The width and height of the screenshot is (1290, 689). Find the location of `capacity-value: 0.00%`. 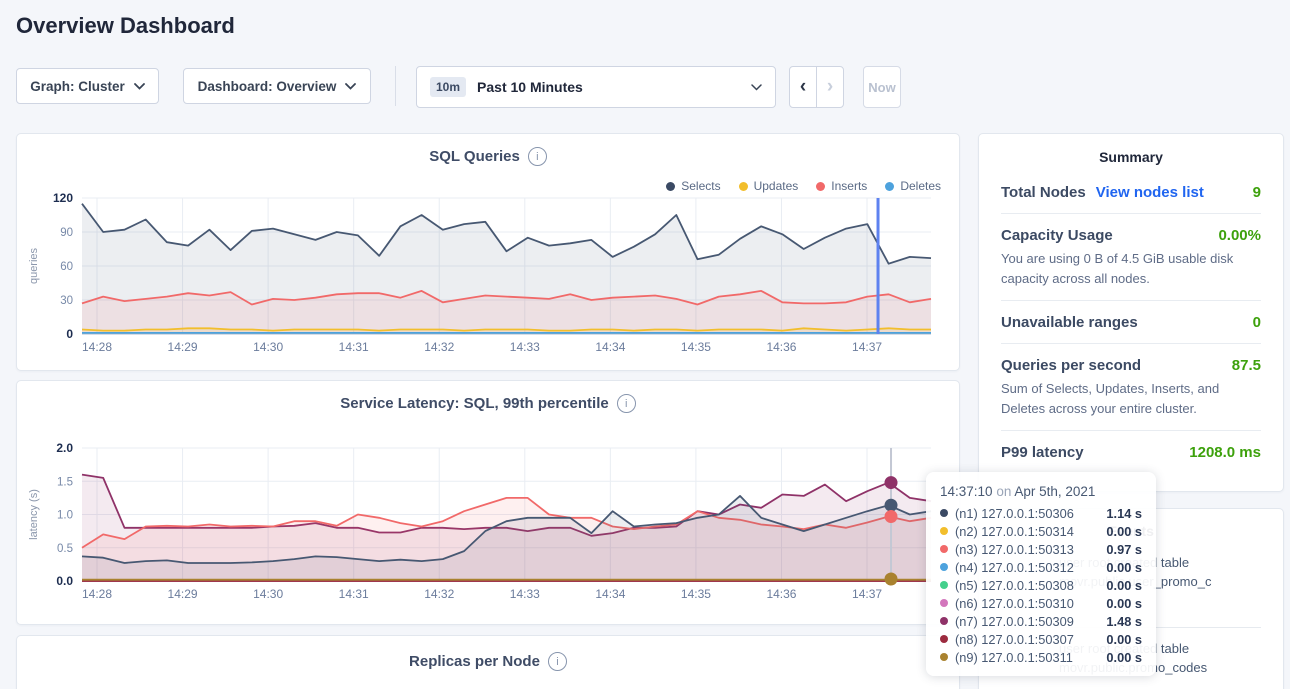

capacity-value: 0.00% is located at coordinates (1239, 235).